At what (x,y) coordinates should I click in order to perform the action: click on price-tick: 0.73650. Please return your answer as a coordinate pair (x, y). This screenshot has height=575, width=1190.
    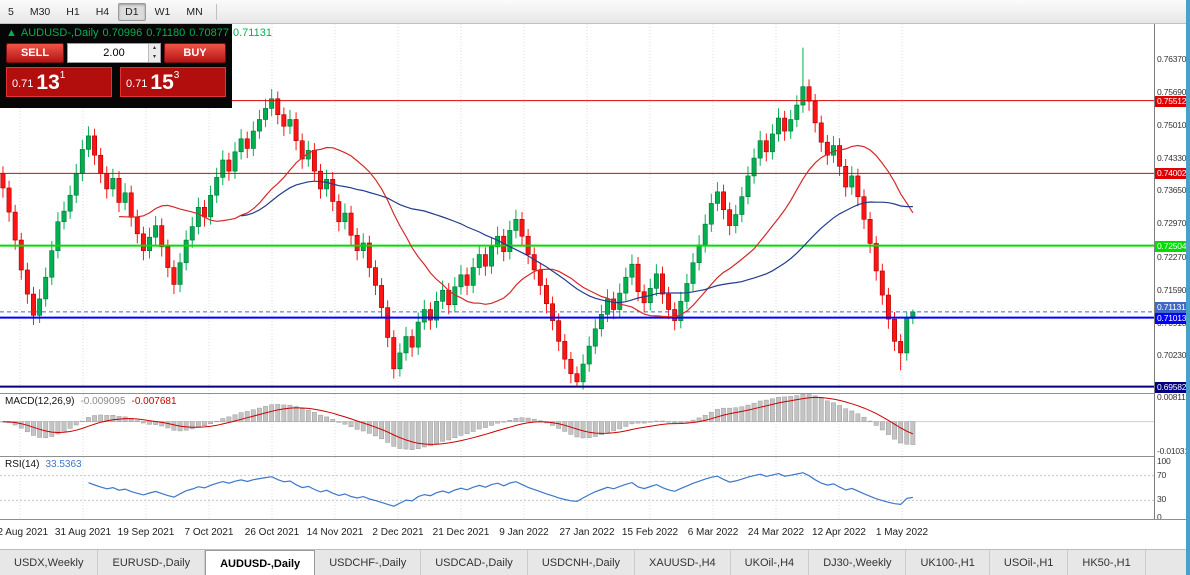
    Looking at the image, I should click on (1172, 190).